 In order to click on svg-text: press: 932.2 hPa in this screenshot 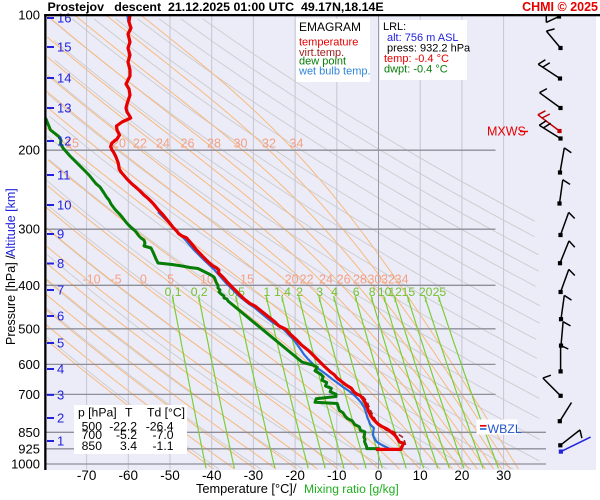, I will do `click(429, 49)`.